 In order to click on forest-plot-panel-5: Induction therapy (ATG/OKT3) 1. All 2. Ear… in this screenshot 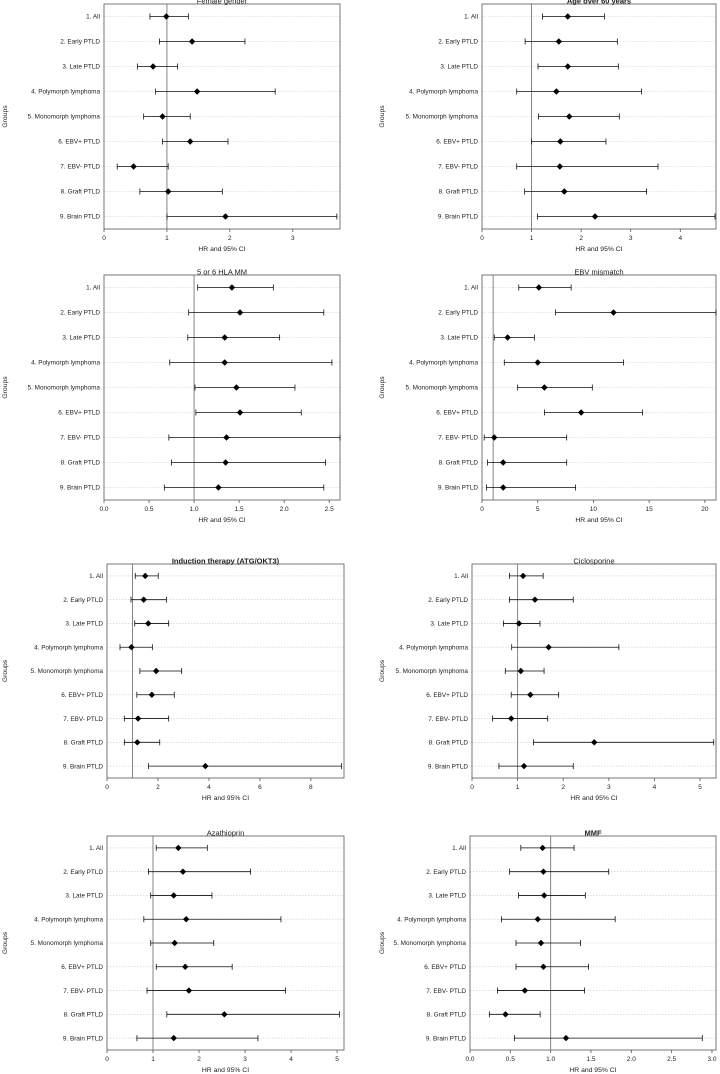, I will do `click(173, 679)`.